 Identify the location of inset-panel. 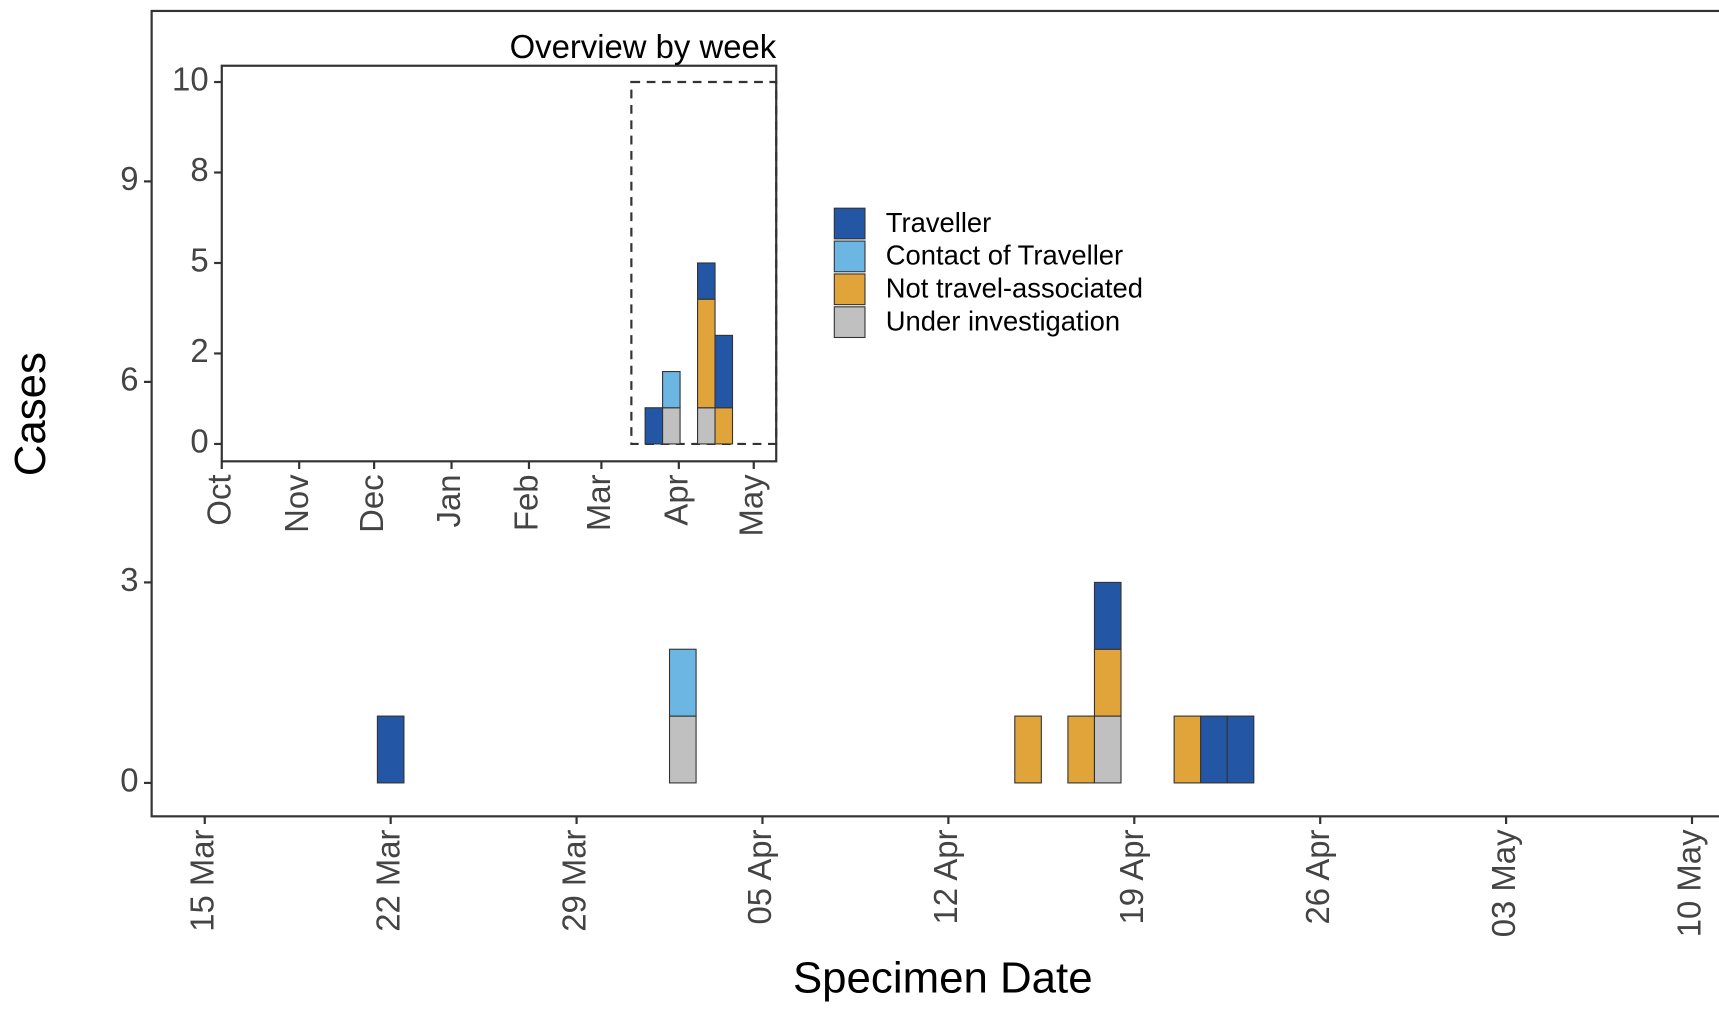
(499, 263).